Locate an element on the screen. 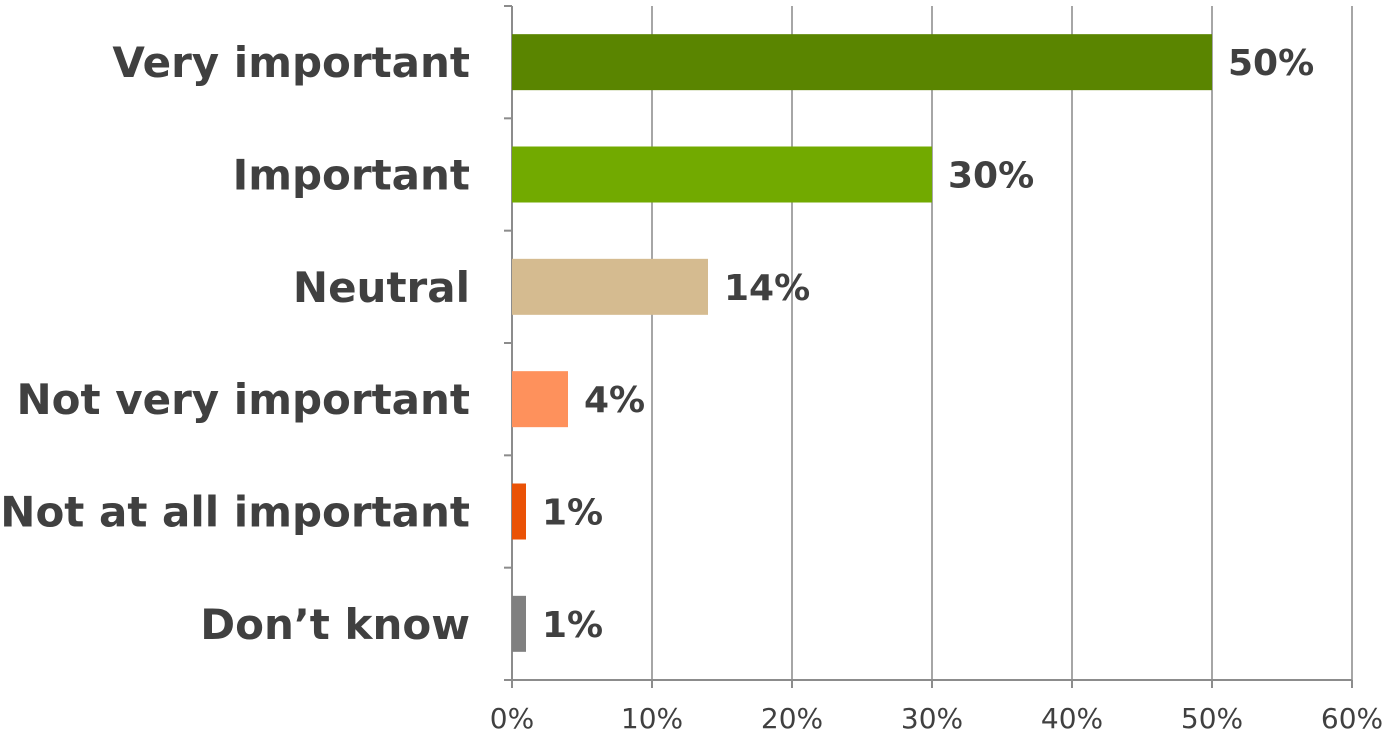 The image size is (1385, 734). category-label: Neutral is located at coordinates (381, 287).